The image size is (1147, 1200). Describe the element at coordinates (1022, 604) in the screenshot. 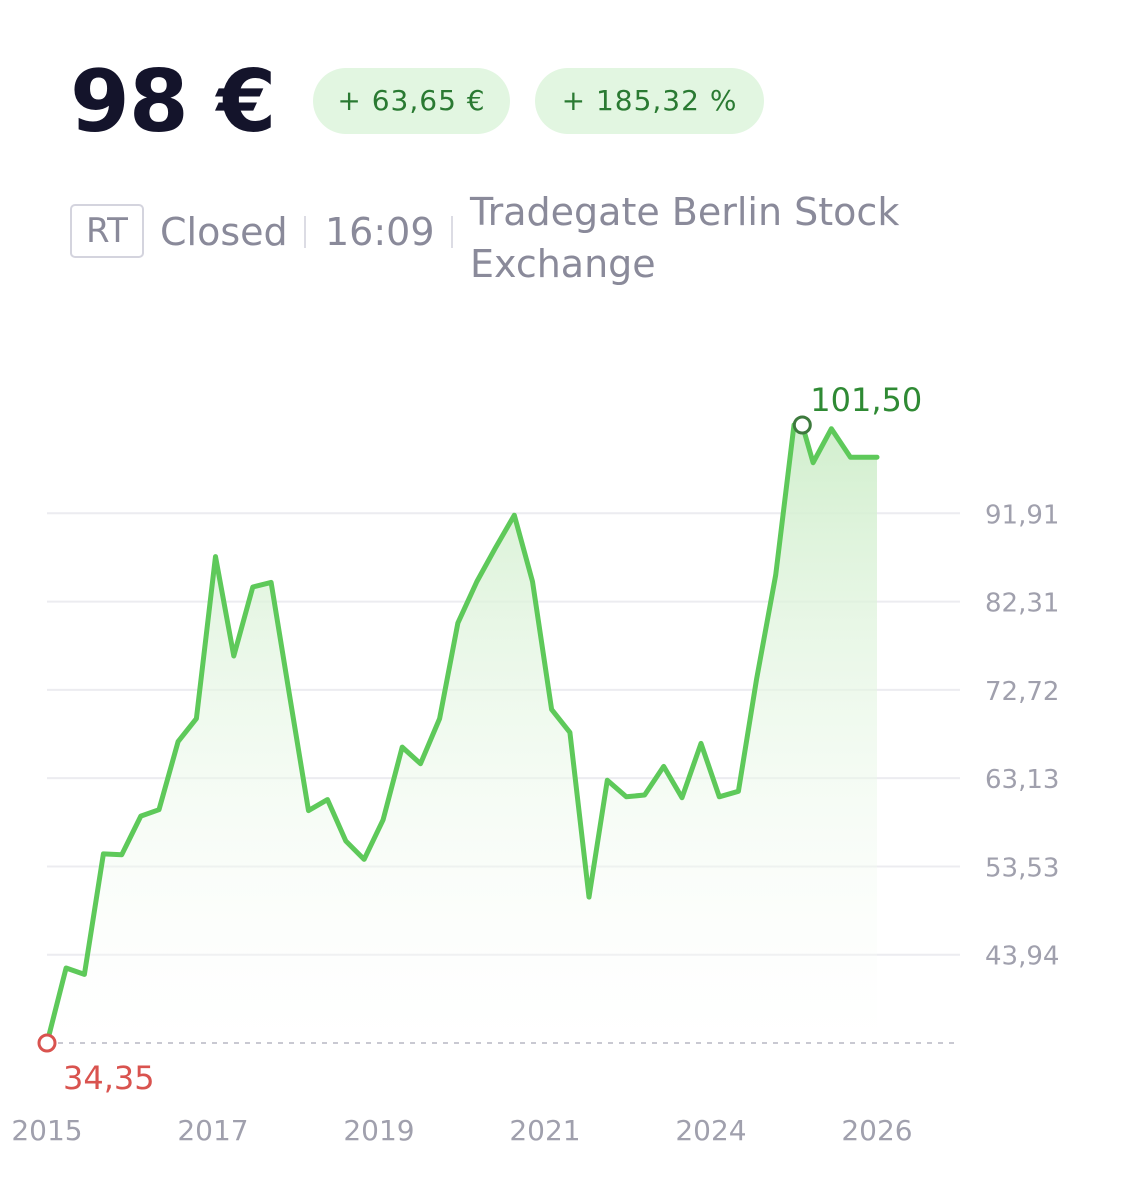

I see `y-tick-label: 82,31` at that location.